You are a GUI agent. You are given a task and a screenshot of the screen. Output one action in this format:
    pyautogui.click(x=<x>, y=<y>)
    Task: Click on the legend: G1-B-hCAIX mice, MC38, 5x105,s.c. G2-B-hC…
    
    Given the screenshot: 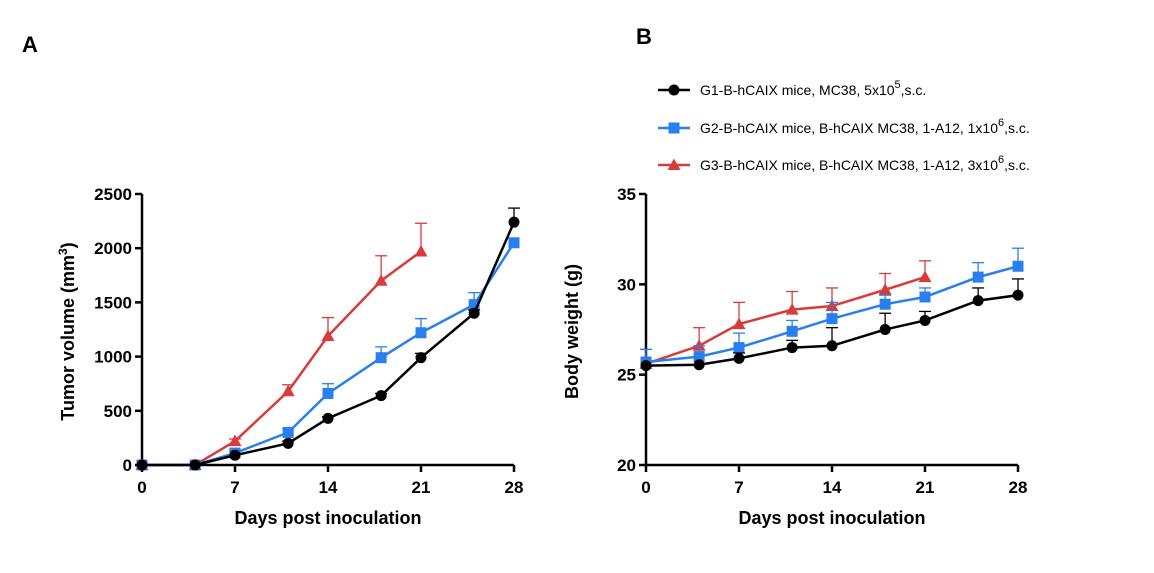 What is the action you would take?
    pyautogui.click(x=844, y=126)
    